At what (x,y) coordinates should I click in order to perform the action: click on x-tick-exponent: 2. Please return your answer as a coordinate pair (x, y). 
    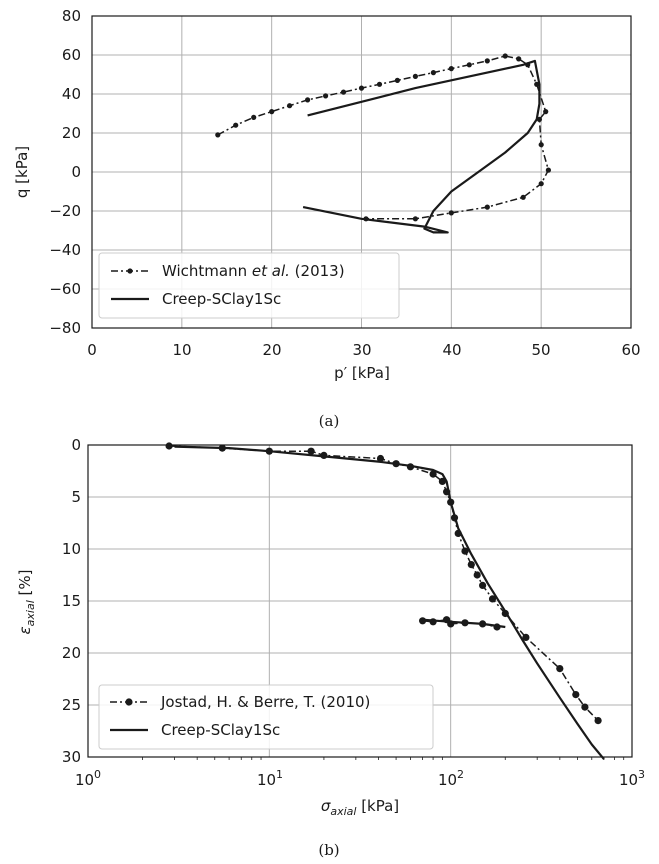
    Looking at the image, I should click on (460, 774).